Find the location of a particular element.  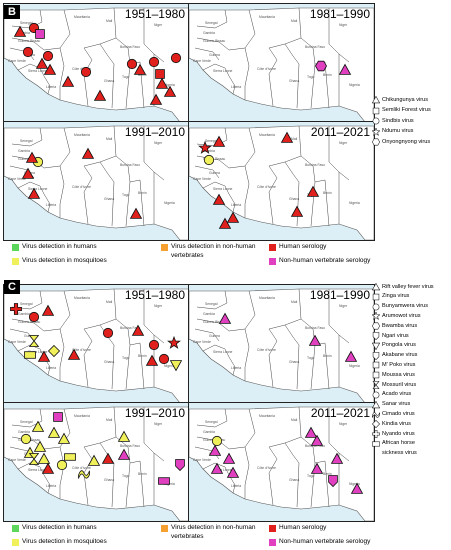

virus-legend-item: Zinga virus is located at coordinates (396, 296).